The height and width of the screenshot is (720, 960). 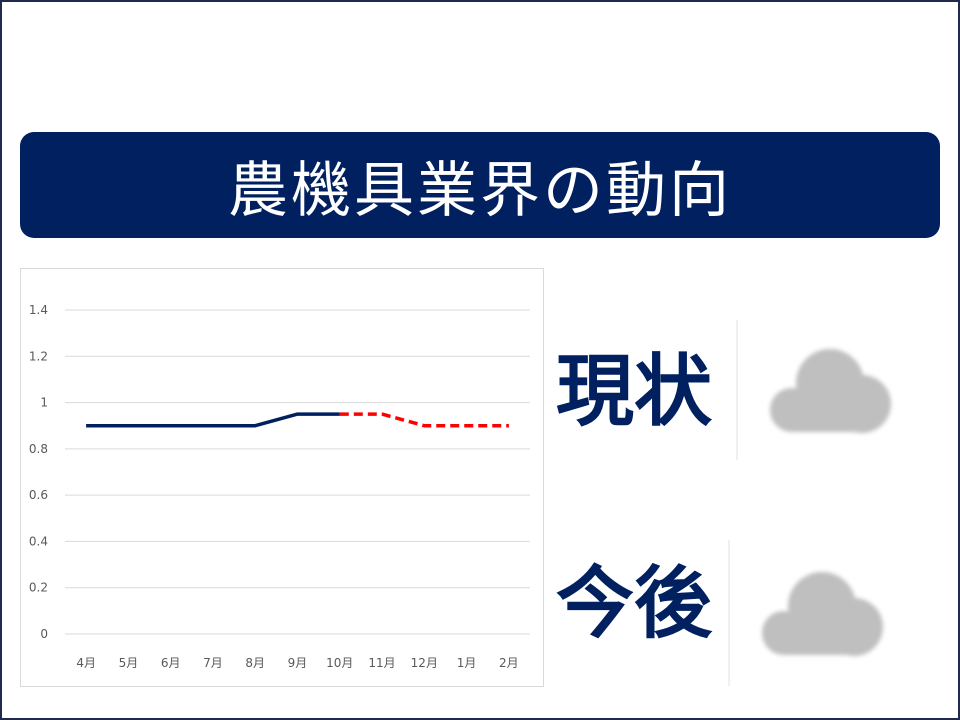 What do you see at coordinates (480, 190) in the screenshot?
I see `slide-title: 農機具業界の動向` at bounding box center [480, 190].